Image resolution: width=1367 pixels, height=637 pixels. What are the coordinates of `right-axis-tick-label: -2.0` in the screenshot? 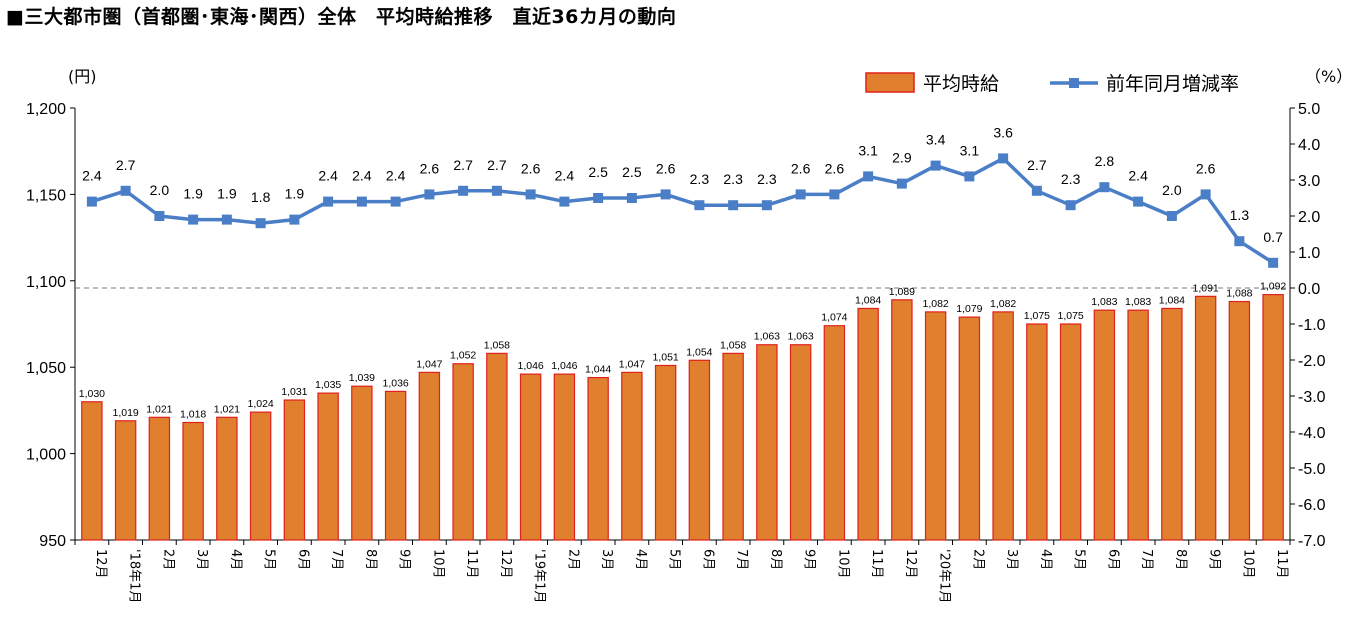 It's located at (1312, 361).